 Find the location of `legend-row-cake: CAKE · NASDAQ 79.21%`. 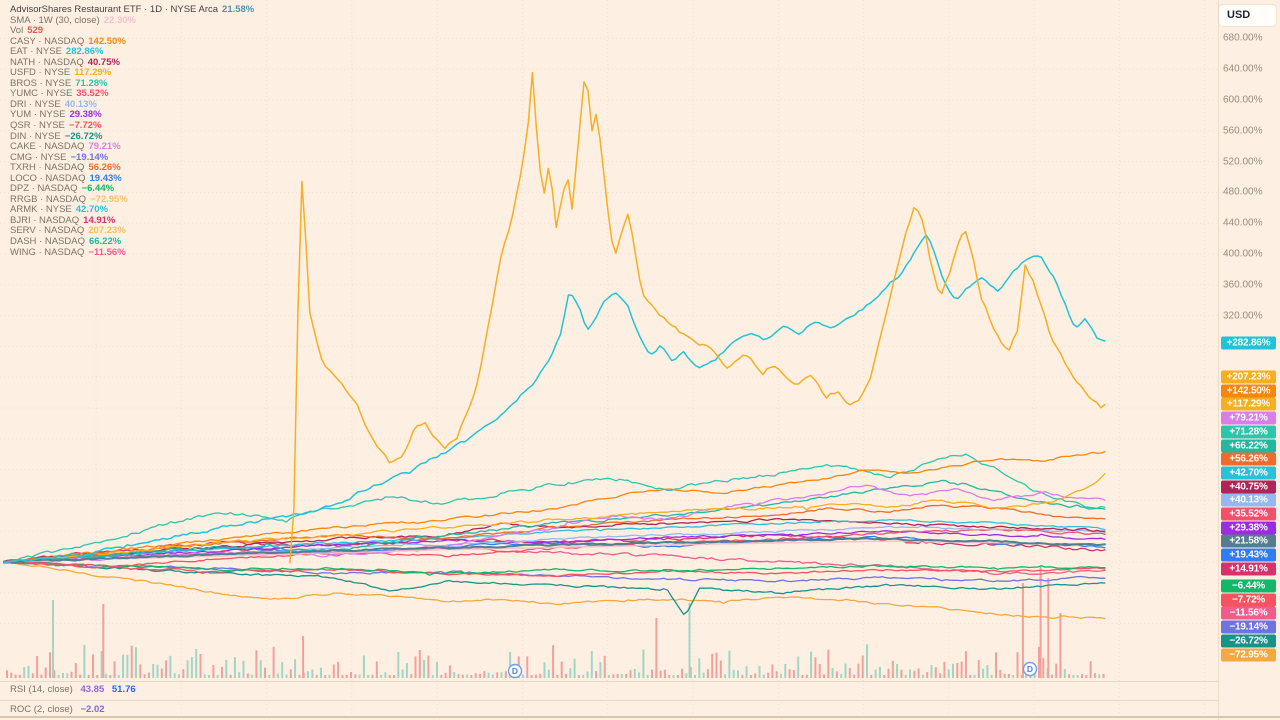

legend-row-cake: CAKE · NASDAQ 79.21% is located at coordinates (132, 147).